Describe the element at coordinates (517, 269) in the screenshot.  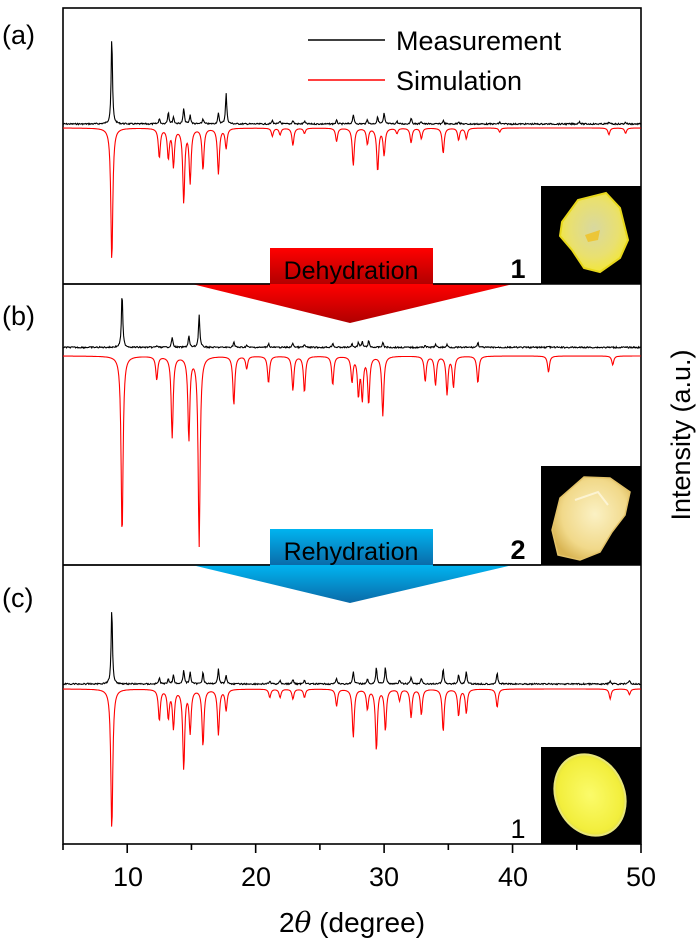
I see `compound-label-a: 1` at that location.